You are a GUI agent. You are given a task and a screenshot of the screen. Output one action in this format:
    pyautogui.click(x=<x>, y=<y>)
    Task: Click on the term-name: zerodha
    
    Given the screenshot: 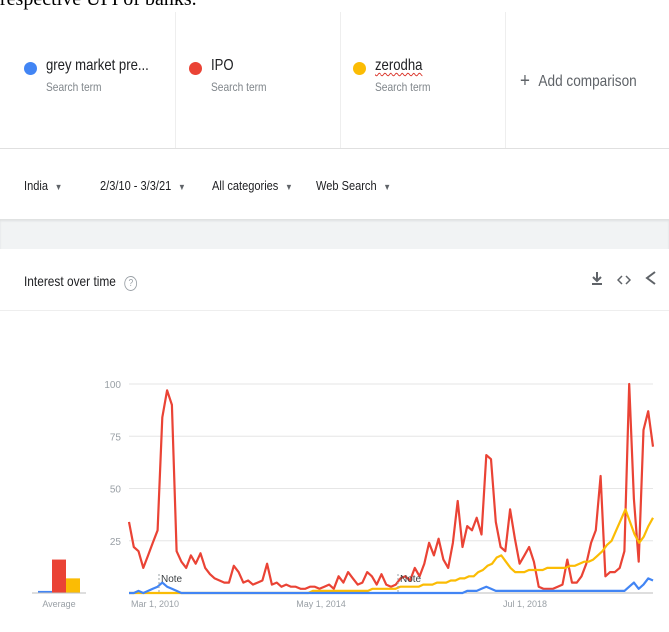 What is the action you would take?
    pyautogui.click(x=399, y=65)
    